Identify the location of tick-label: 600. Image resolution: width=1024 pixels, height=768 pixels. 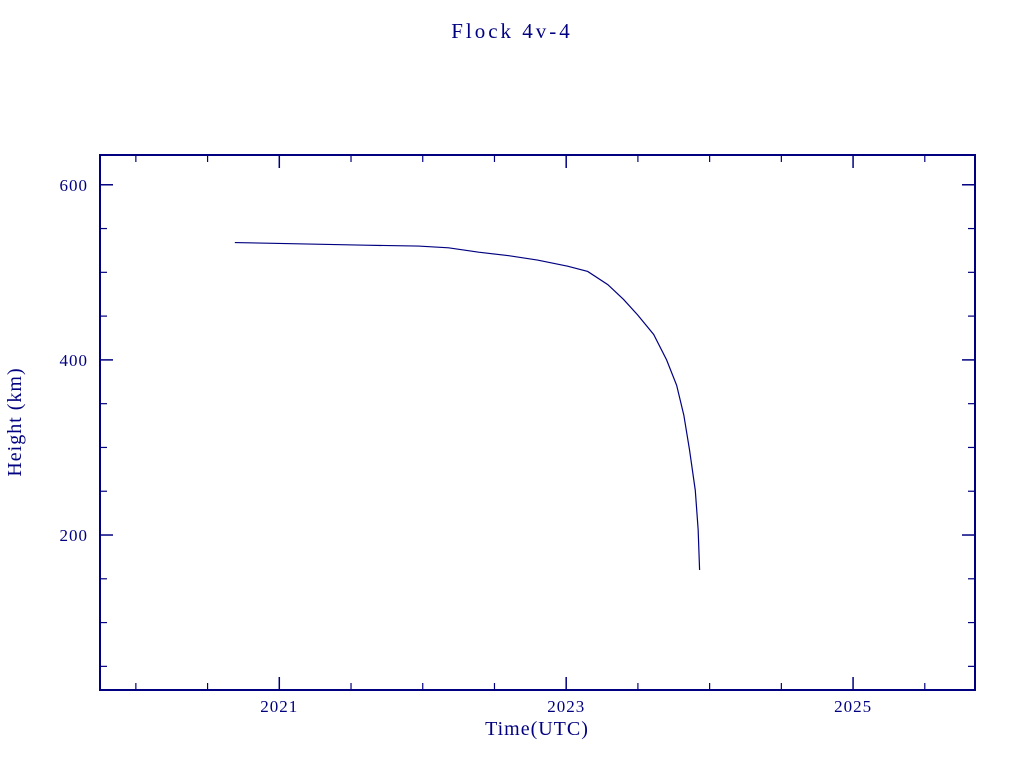
(74, 185).